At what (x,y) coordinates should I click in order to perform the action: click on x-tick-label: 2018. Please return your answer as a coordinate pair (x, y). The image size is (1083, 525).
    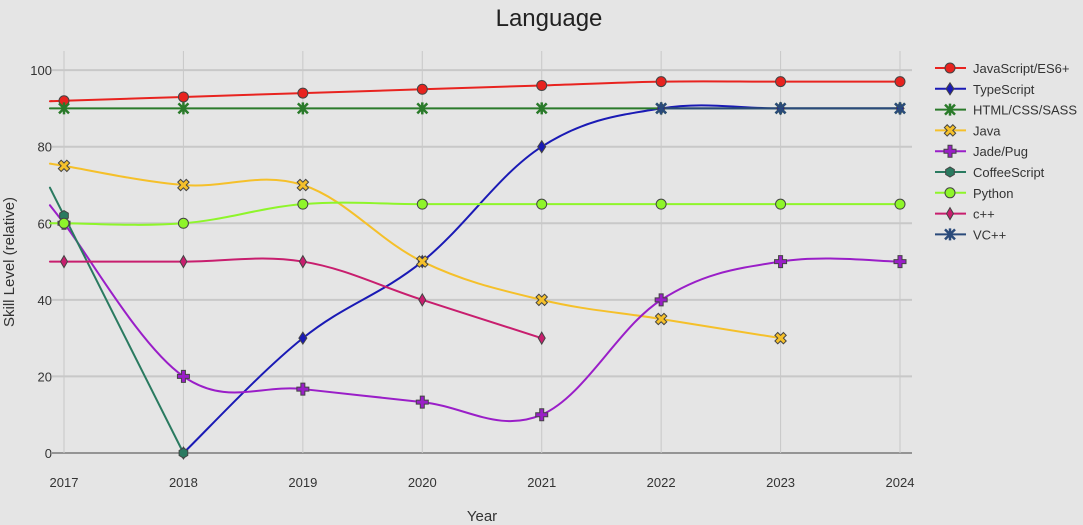
    Looking at the image, I should click on (183, 482).